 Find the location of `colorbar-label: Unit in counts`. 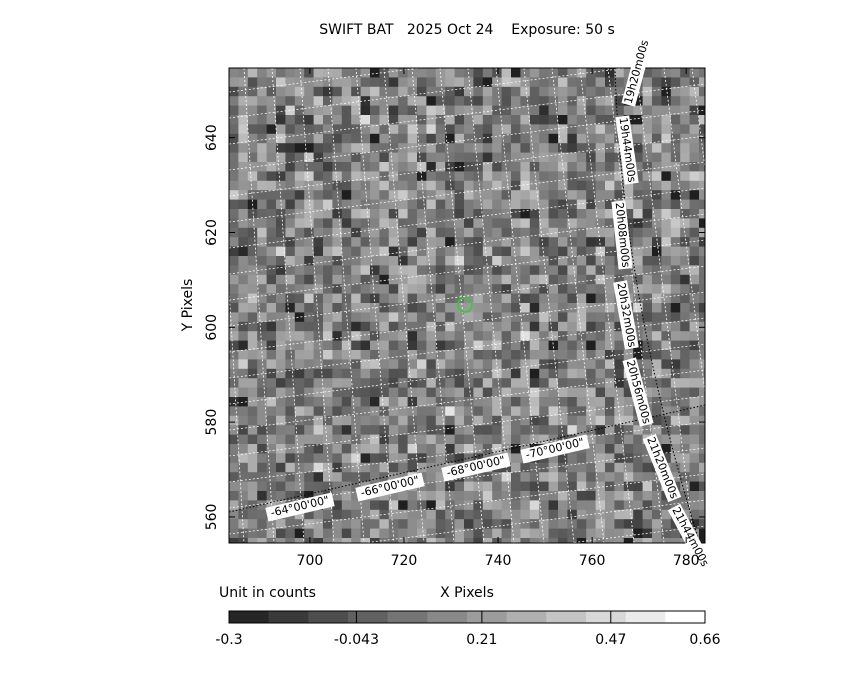

colorbar-label: Unit in counts is located at coordinates (267, 593).